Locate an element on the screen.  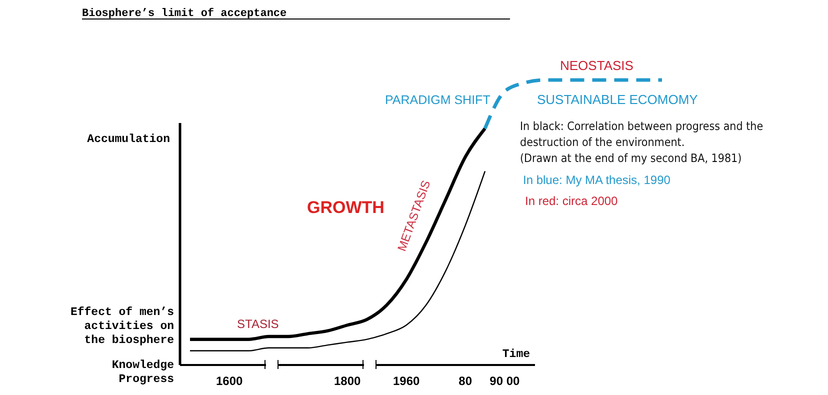
chart-title: Biosphere’s limit of acceptance is located at coordinates (185, 13).